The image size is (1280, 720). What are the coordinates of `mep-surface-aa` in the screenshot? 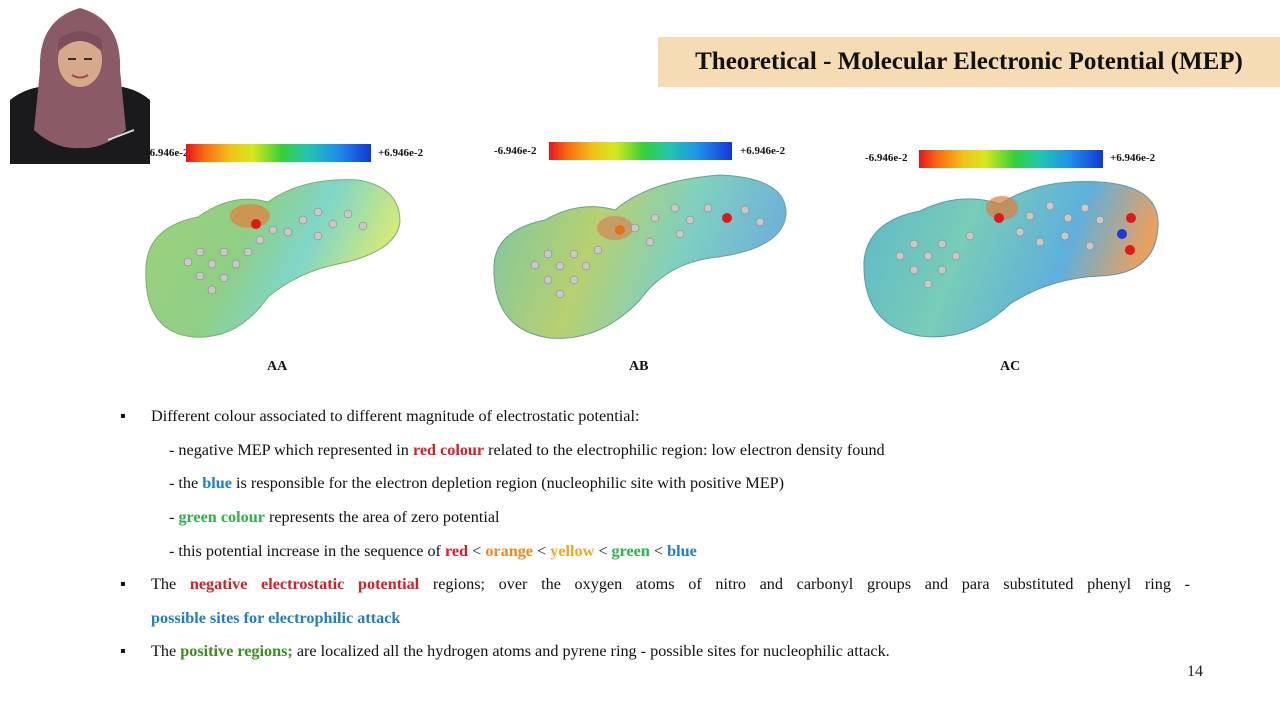 It's located at (273, 258).